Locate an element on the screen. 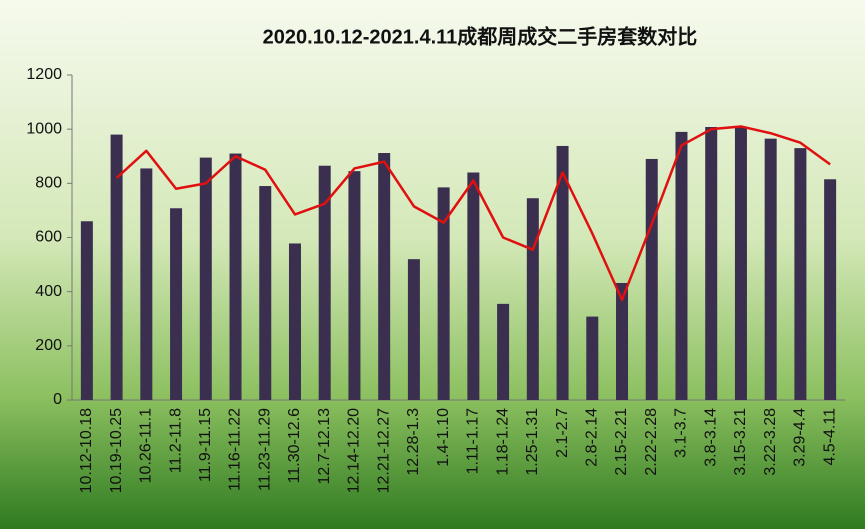 This screenshot has height=529, width=865. y-tick-label: 600 is located at coordinates (48, 237).